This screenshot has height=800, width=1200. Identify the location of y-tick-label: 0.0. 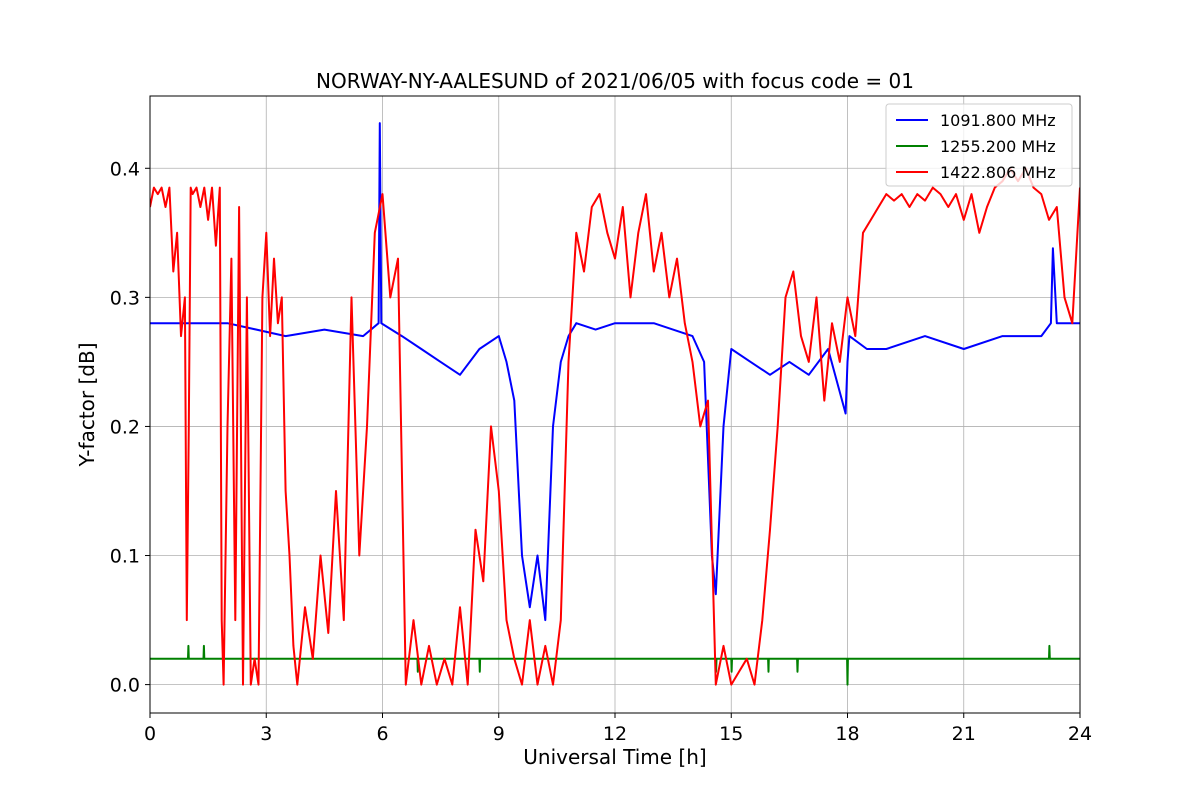
(125, 686).